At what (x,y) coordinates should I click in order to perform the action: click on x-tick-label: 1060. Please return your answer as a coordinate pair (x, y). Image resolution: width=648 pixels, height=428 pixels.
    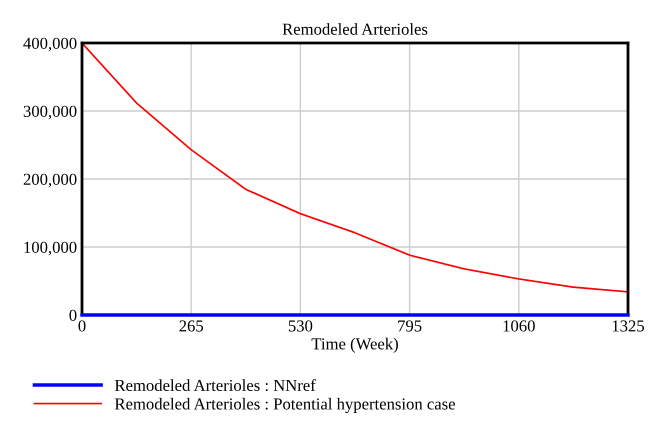
    Looking at the image, I should click on (519, 326).